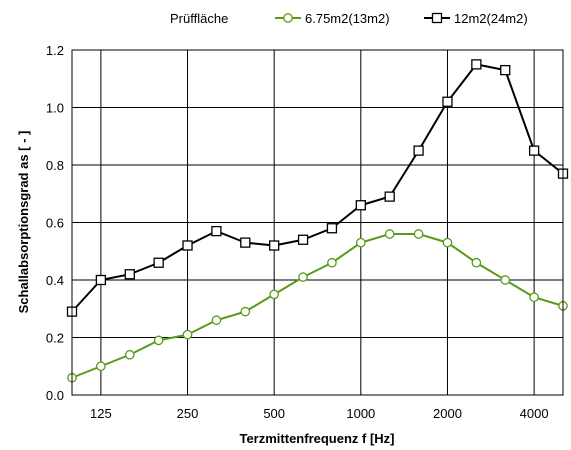 This screenshot has height=450, width=571. Describe the element at coordinates (55, 338) in the screenshot. I see `y-tick-label: 0.2` at that location.